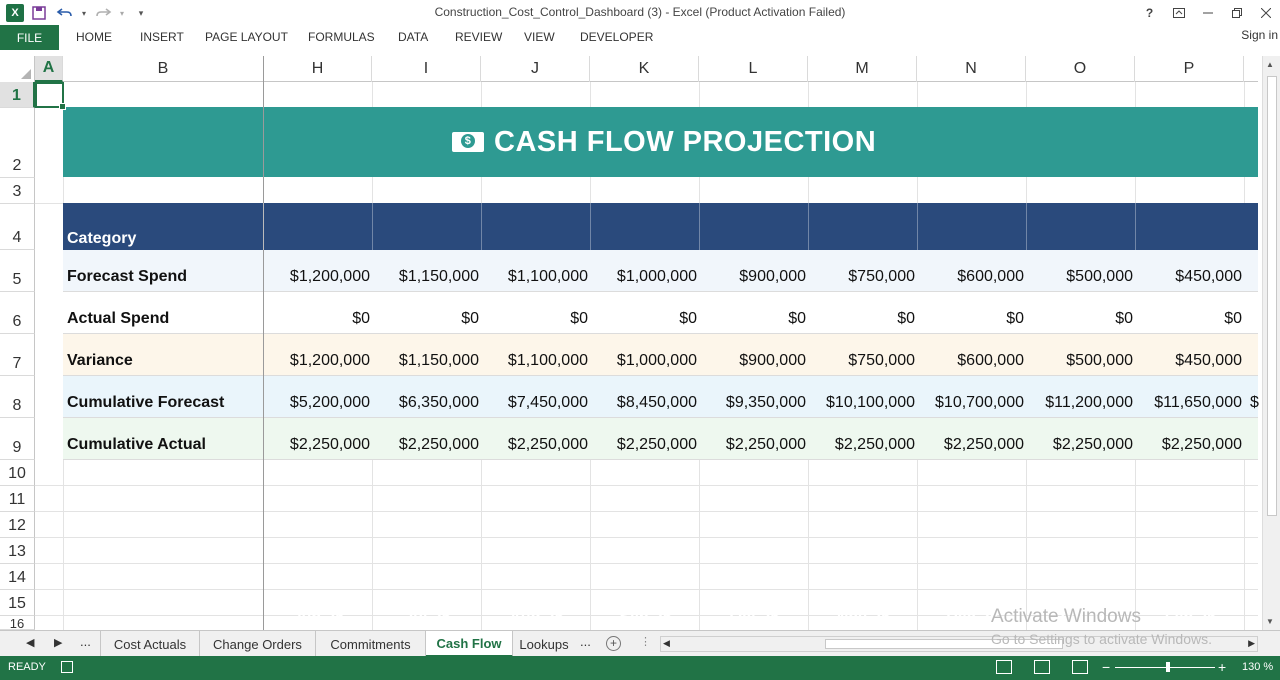 The width and height of the screenshot is (1280, 680). What do you see at coordinates (979, 402) in the screenshot?
I see `table-cell: $10,700,000` at bounding box center [979, 402].